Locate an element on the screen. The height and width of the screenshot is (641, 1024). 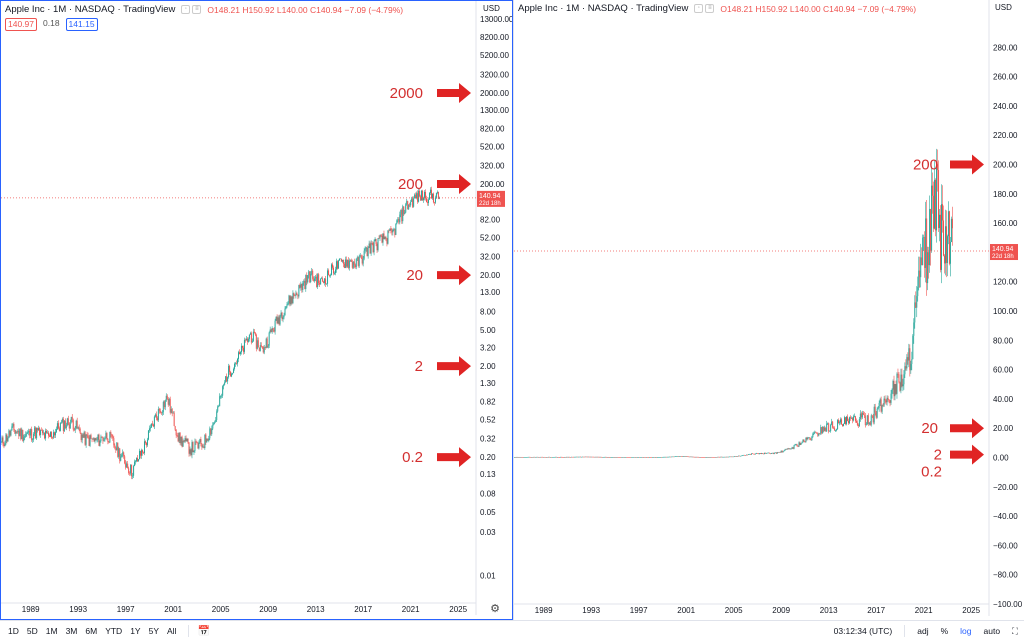
range-button-1m: 1M is located at coordinates (51, 631).